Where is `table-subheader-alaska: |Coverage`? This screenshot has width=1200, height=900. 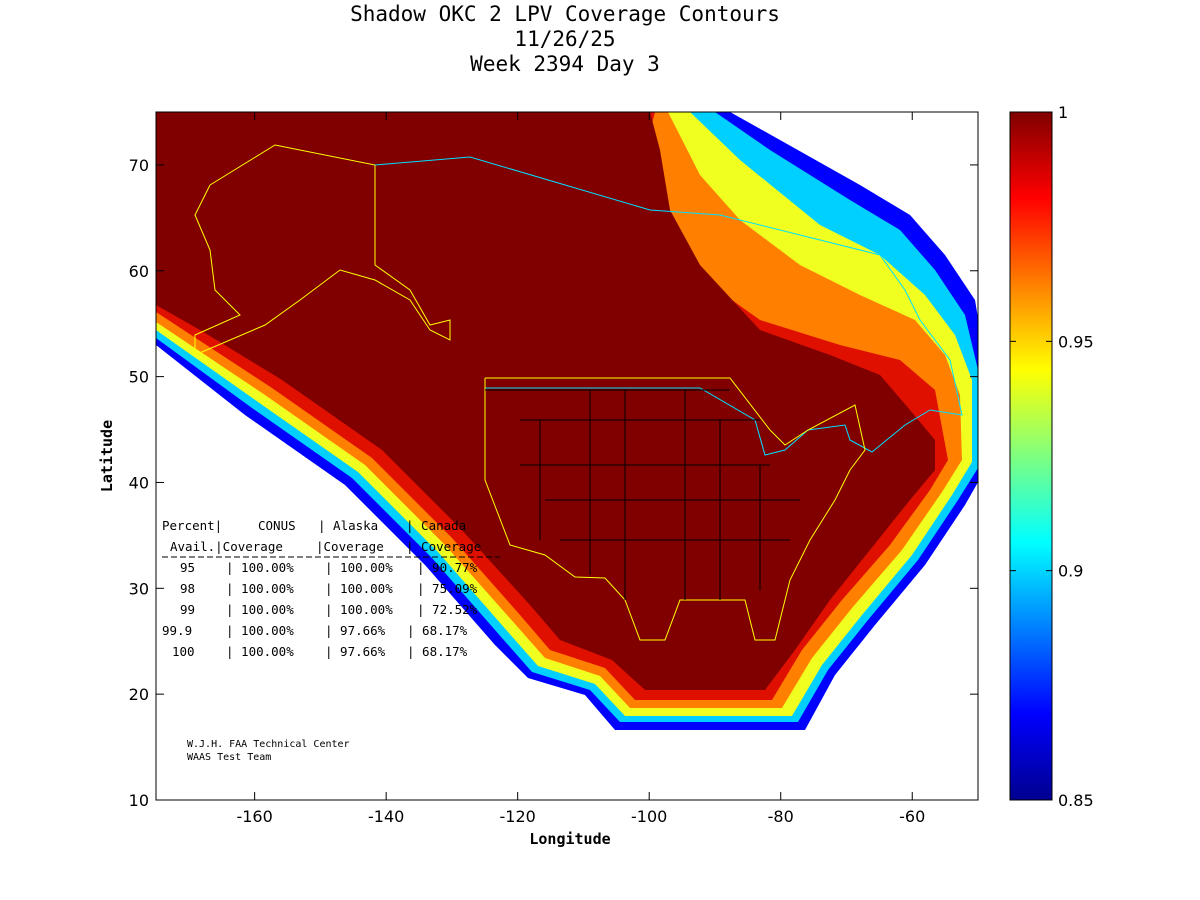 table-subheader-alaska: |Coverage is located at coordinates (350, 546).